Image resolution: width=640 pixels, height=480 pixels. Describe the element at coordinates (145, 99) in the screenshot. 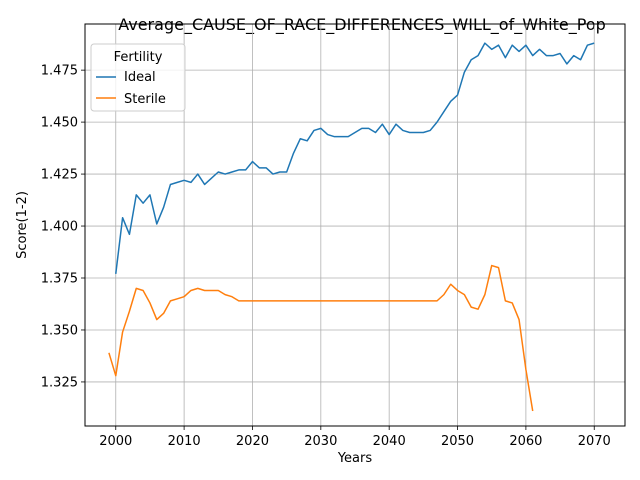

I see `legend-label-sterile: Sterile` at that location.